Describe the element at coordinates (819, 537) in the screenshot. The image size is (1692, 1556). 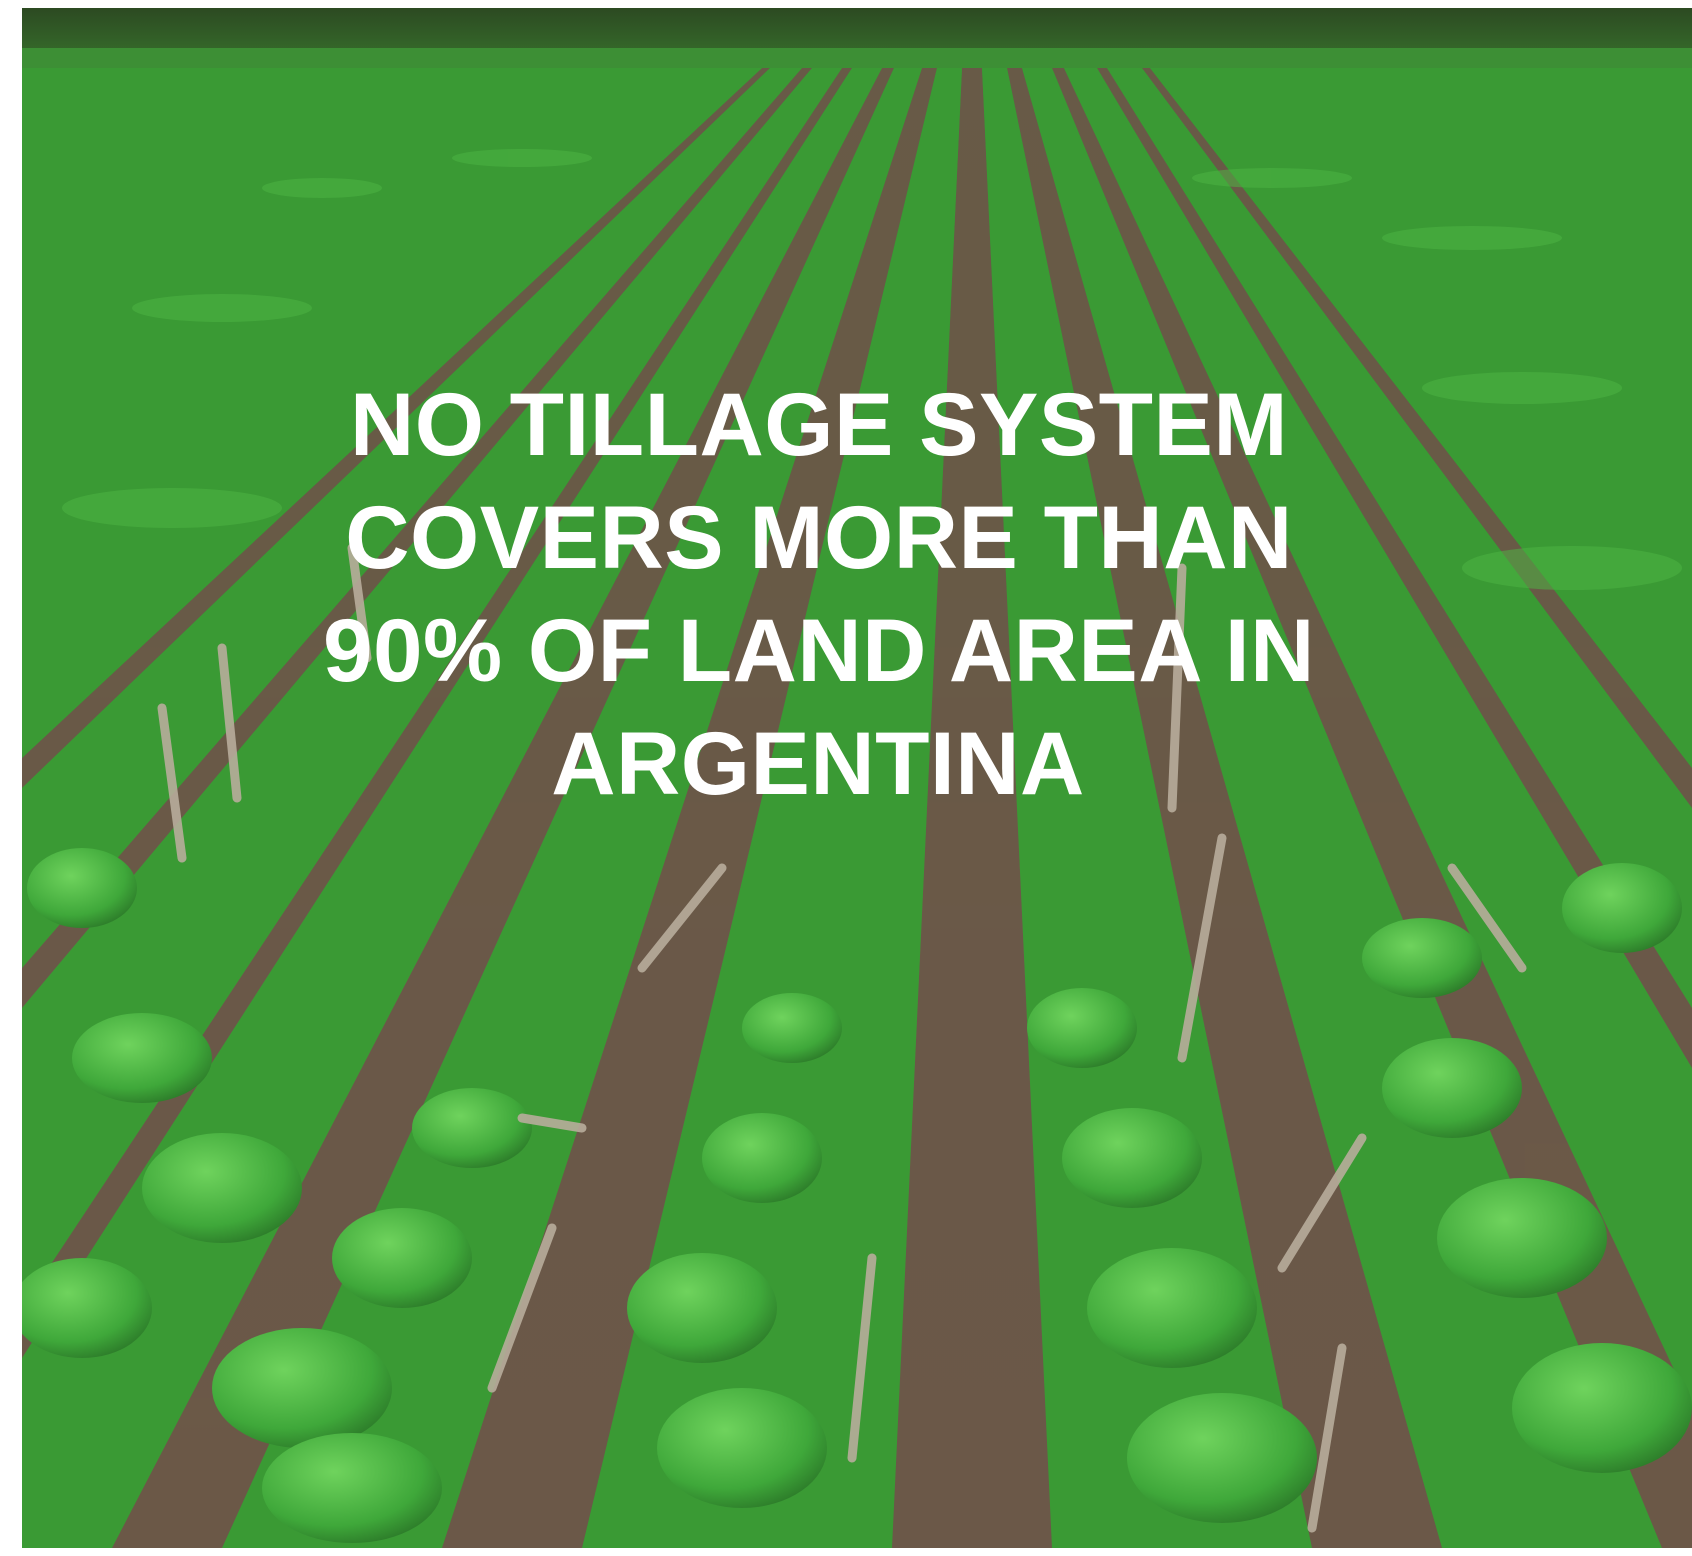
I see `caption-line: COVERS MORE THAN` at that location.